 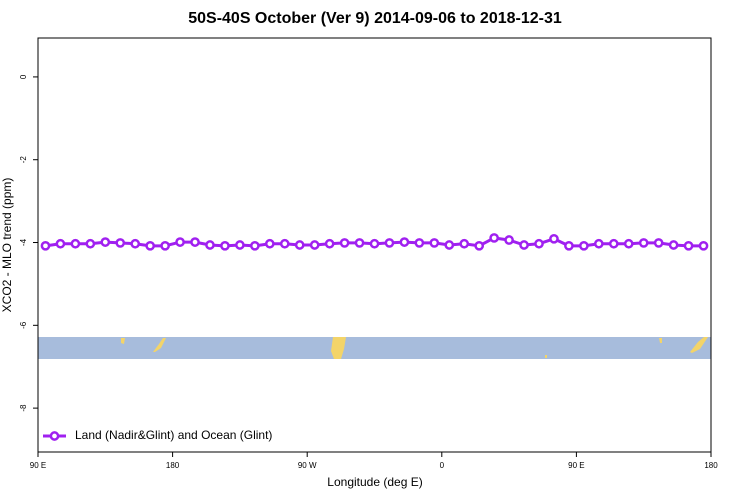 What do you see at coordinates (173, 435) in the screenshot?
I see `legend-label: Land (Nadir&Glint) and Ocean (Glint)` at bounding box center [173, 435].